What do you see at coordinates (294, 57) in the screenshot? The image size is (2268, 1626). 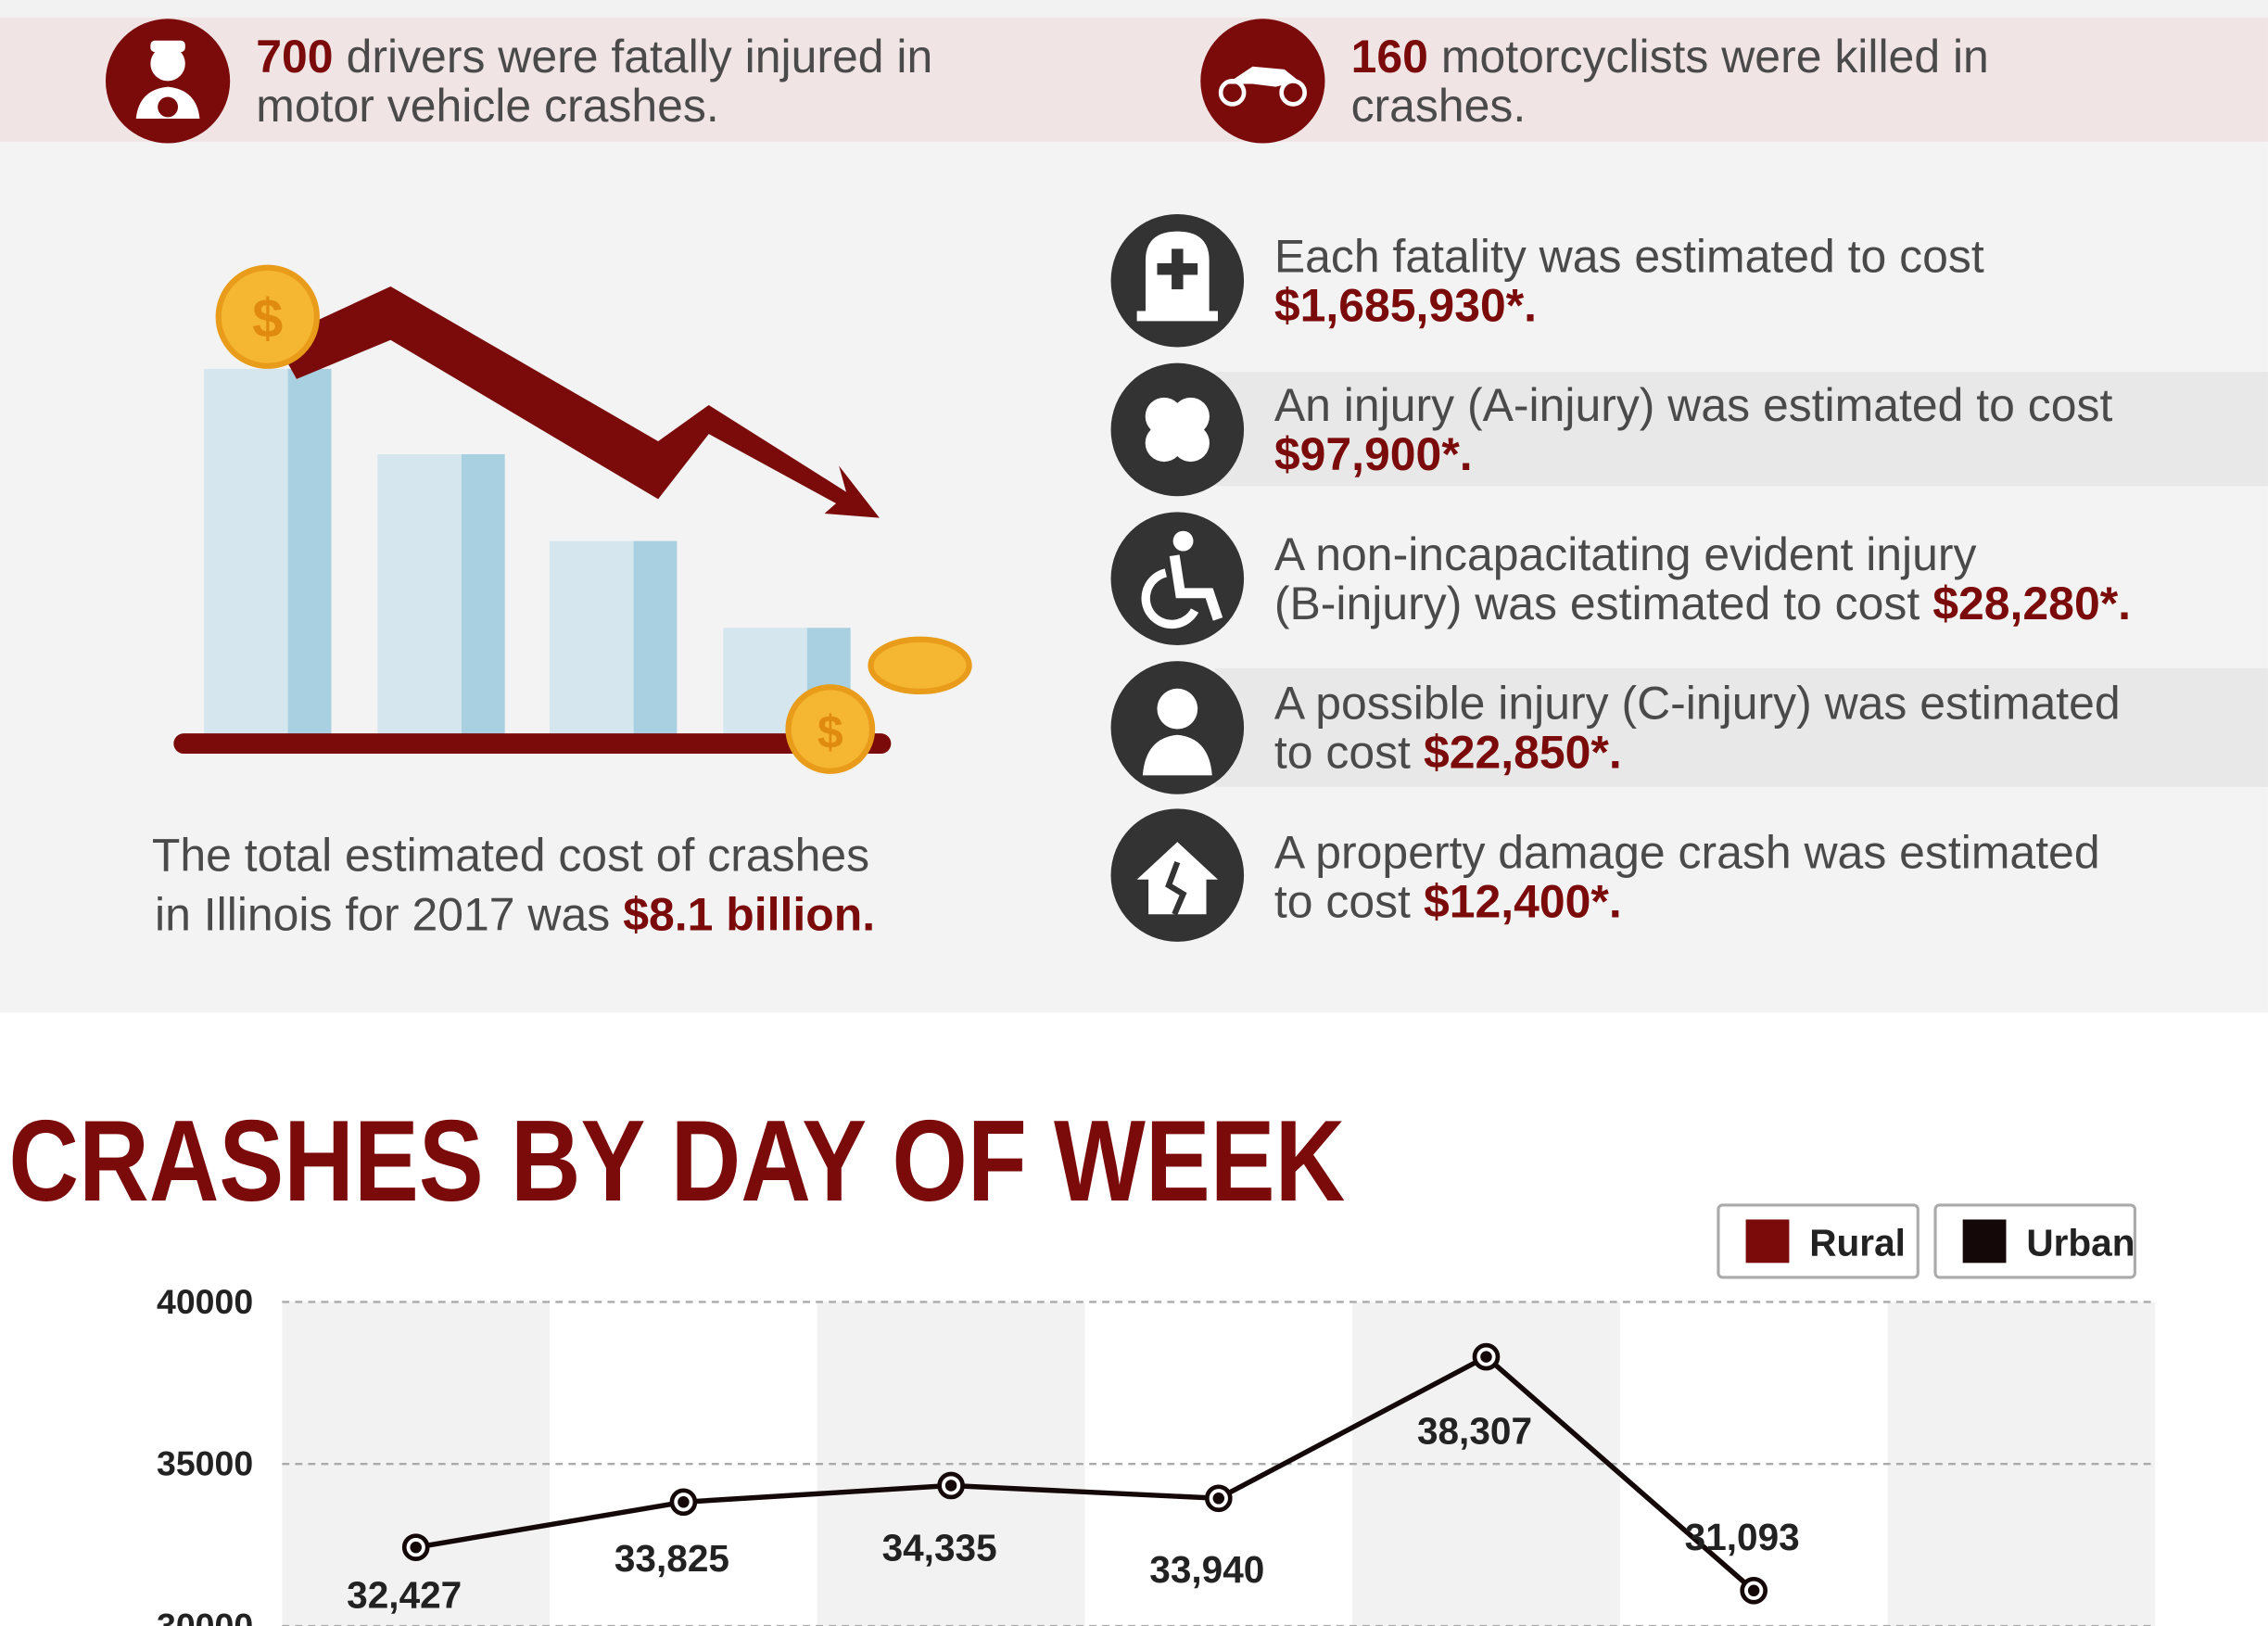 I see `stat-number: 700` at bounding box center [294, 57].